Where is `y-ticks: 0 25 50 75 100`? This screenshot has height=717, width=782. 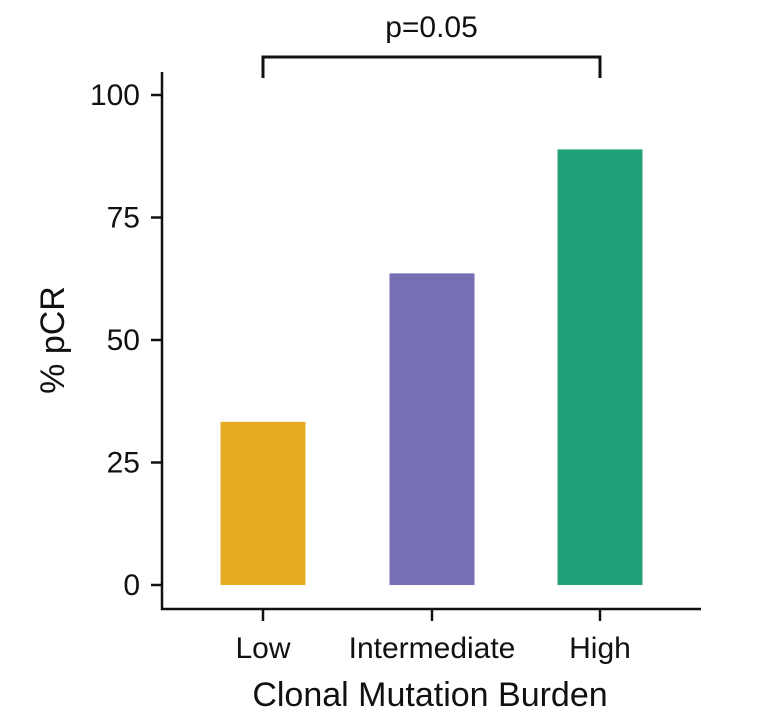
y-ticks: 0 25 50 75 100 is located at coordinates (126, 340).